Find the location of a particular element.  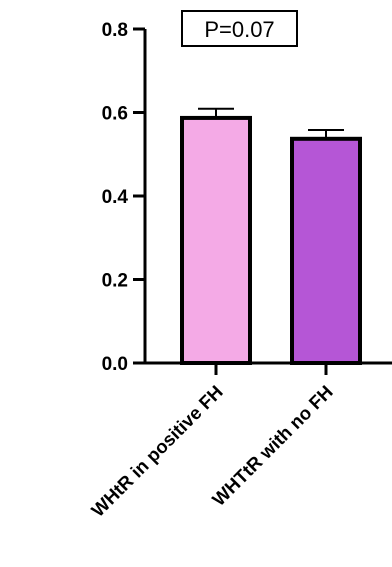

y-tick-label: 0.8 is located at coordinates (115, 30).